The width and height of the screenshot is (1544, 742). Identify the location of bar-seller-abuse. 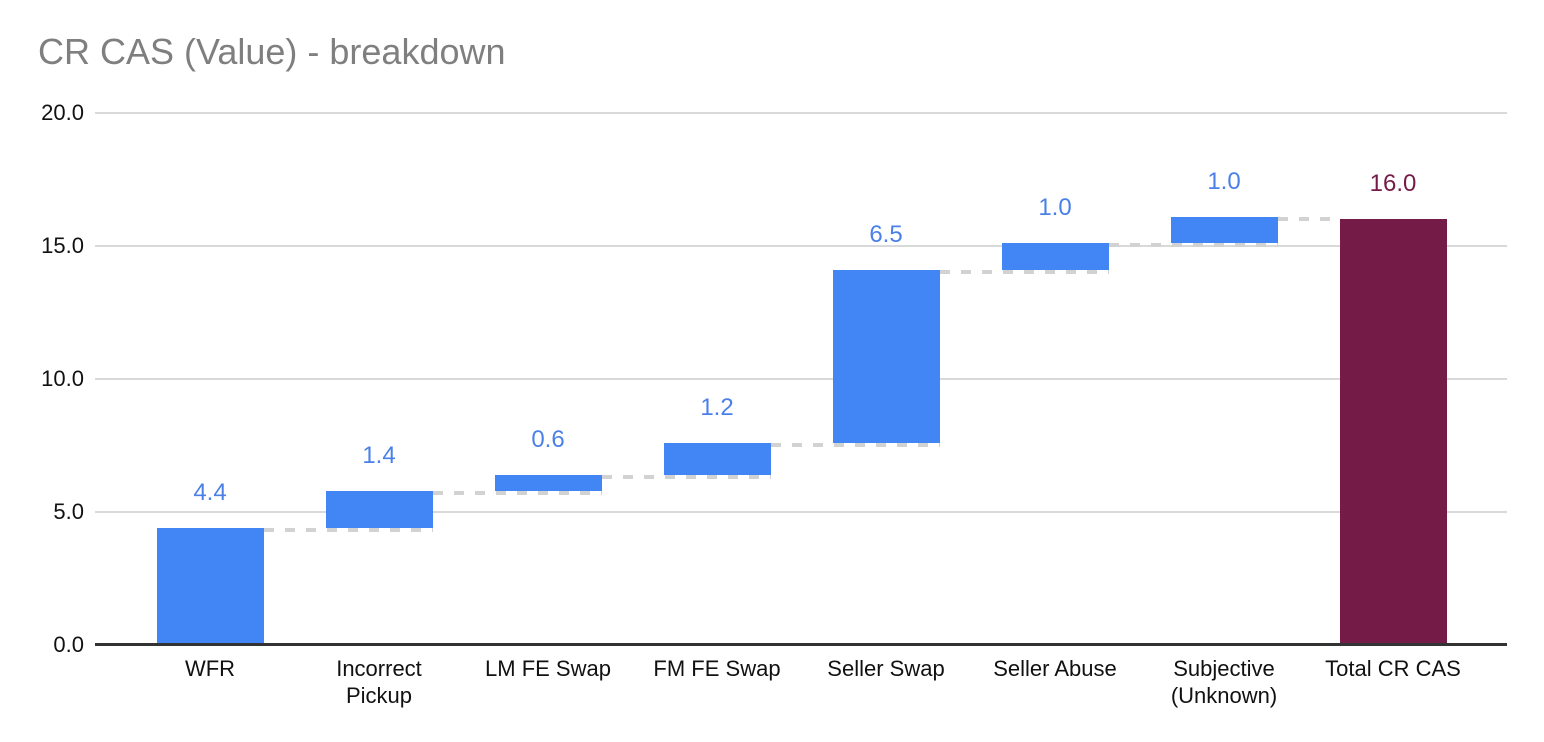
(1055, 256).